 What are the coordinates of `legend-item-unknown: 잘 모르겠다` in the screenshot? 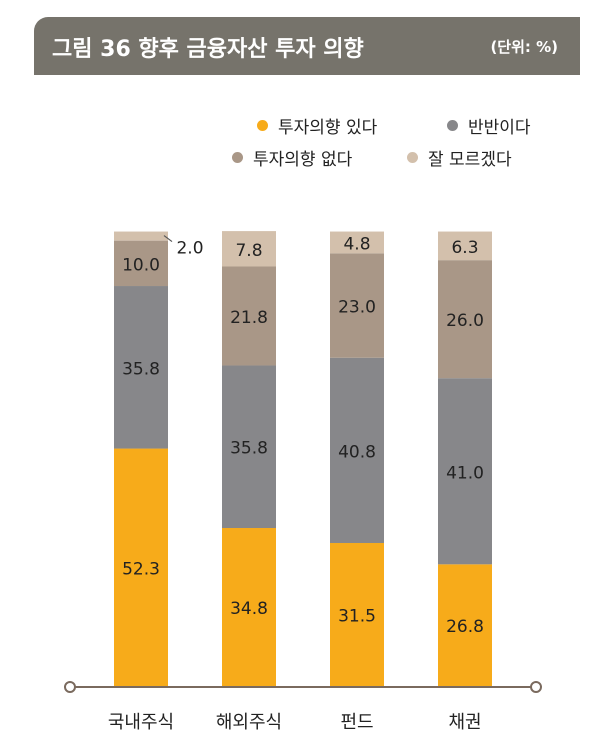 It's located at (459, 157).